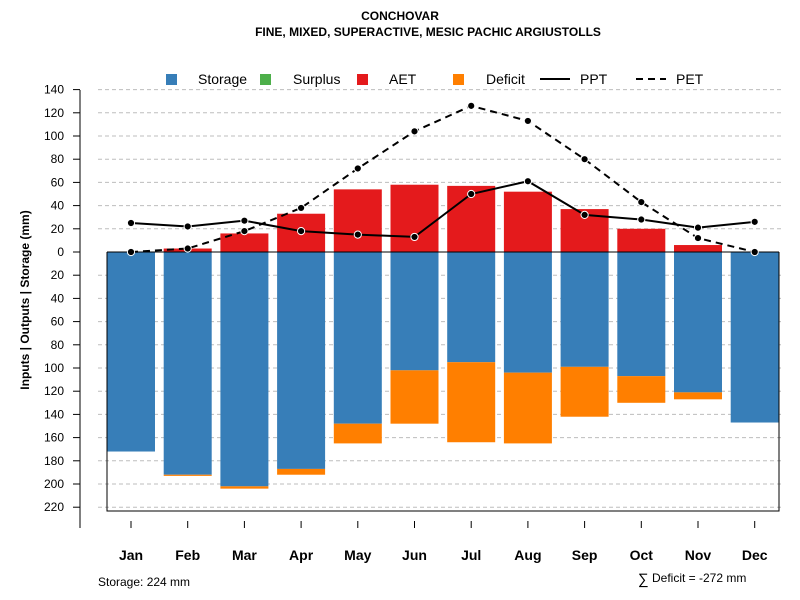 This screenshot has height=600, width=800. What do you see at coordinates (754, 221) in the screenshot?
I see `point-ppt-dec` at bounding box center [754, 221].